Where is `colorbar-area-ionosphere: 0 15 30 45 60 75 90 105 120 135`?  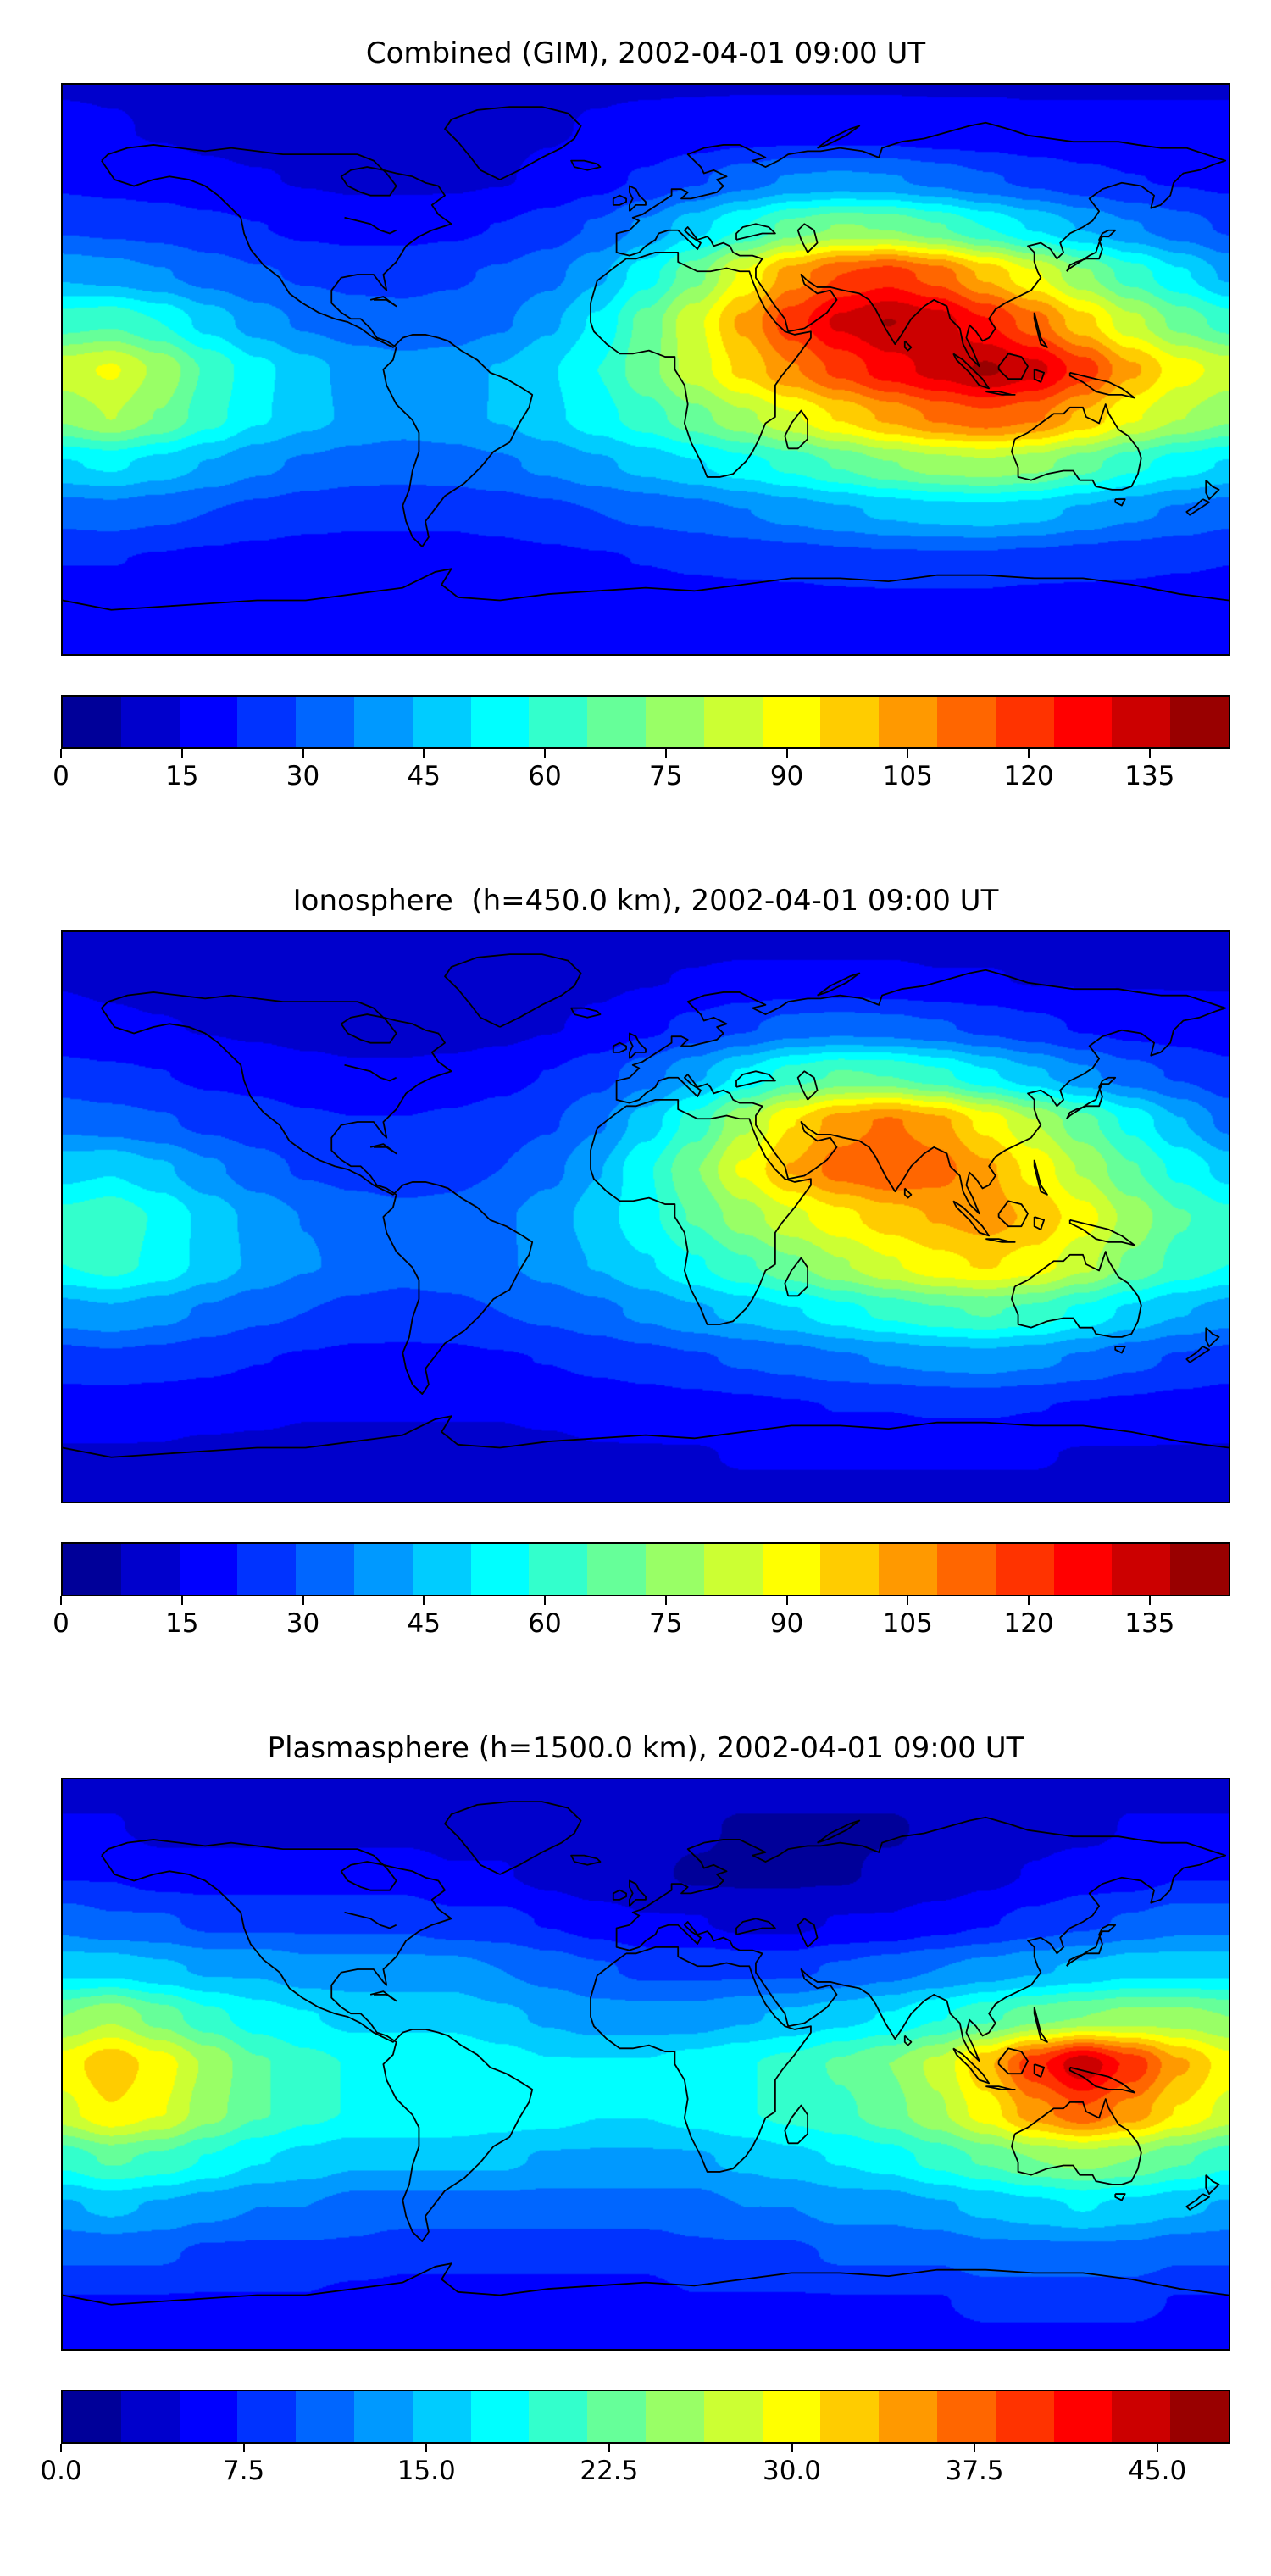
colorbar-area-ionosphere: 0 15 30 45 60 75 90 105 120 135 is located at coordinates (642, 1593).